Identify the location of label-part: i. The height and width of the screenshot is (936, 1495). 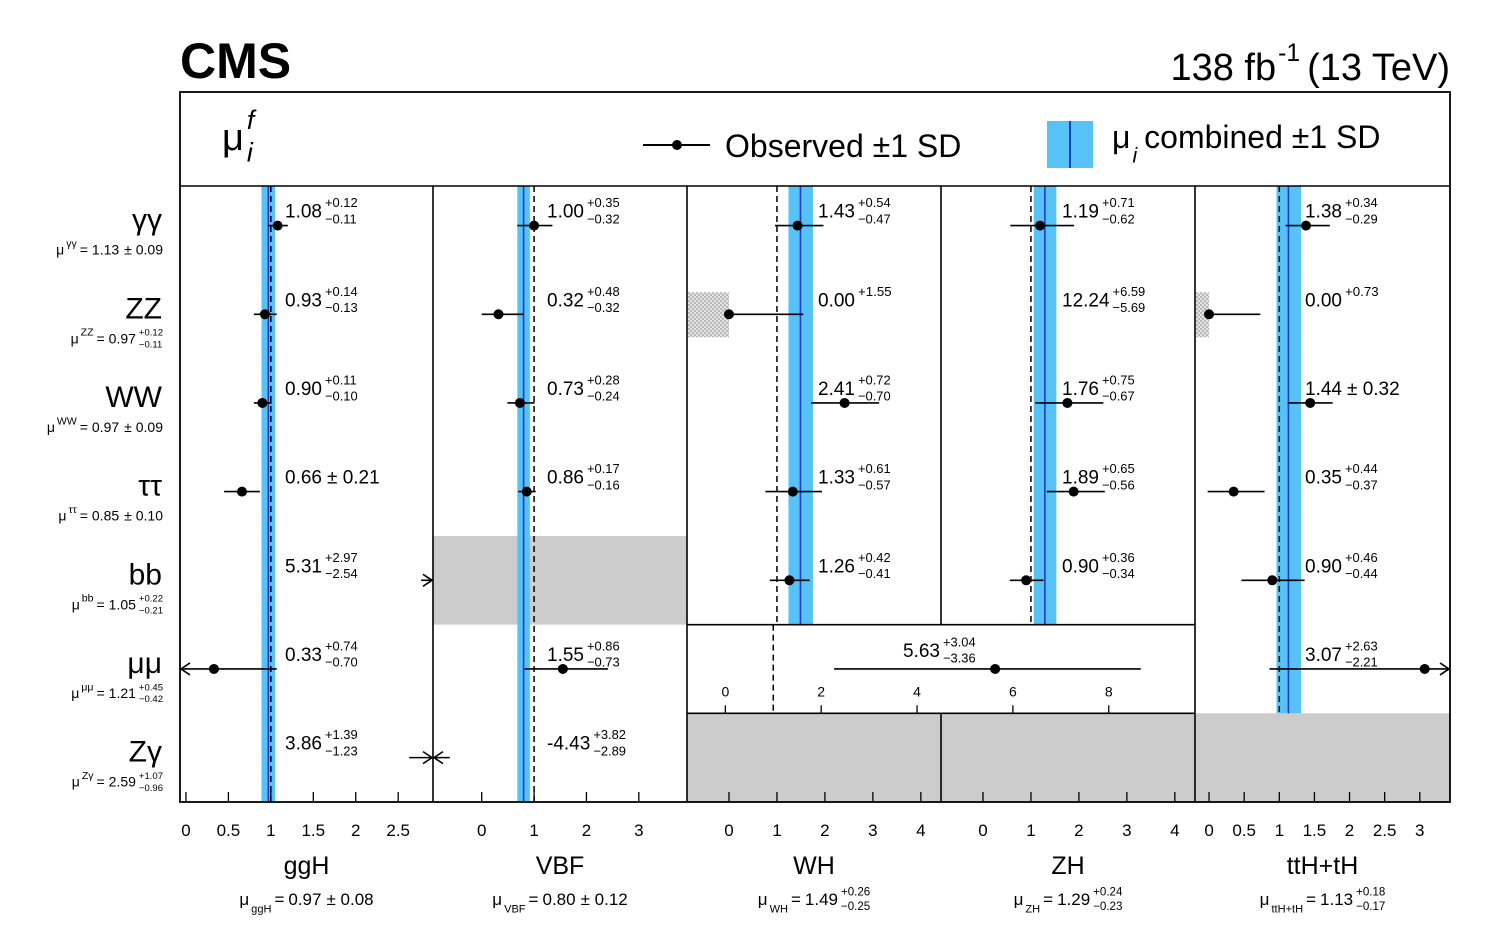
(1135, 155).